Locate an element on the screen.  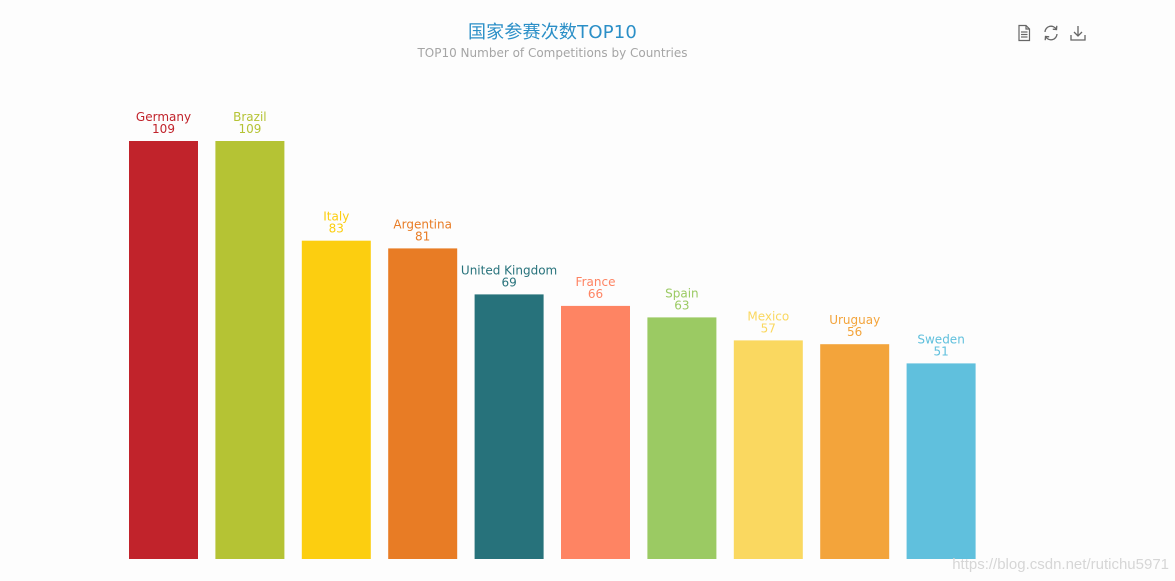
bar-label-value: 63 is located at coordinates (681, 305).